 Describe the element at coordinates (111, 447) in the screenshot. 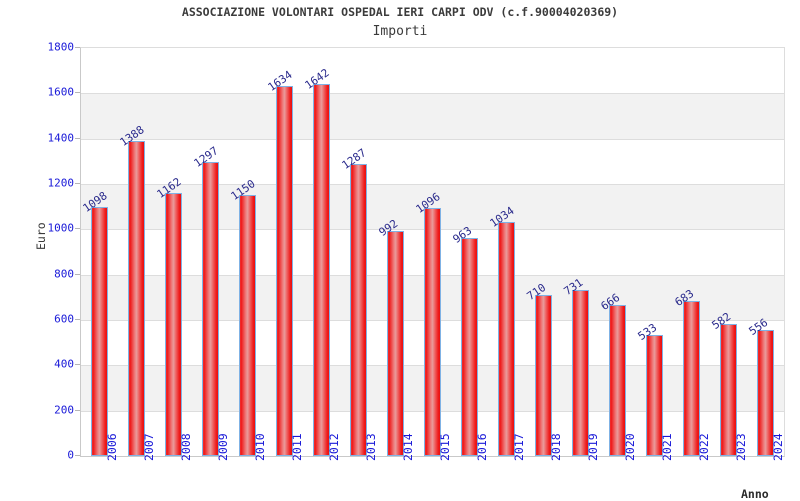

I see `x-axis-tick-label: 2006` at that location.